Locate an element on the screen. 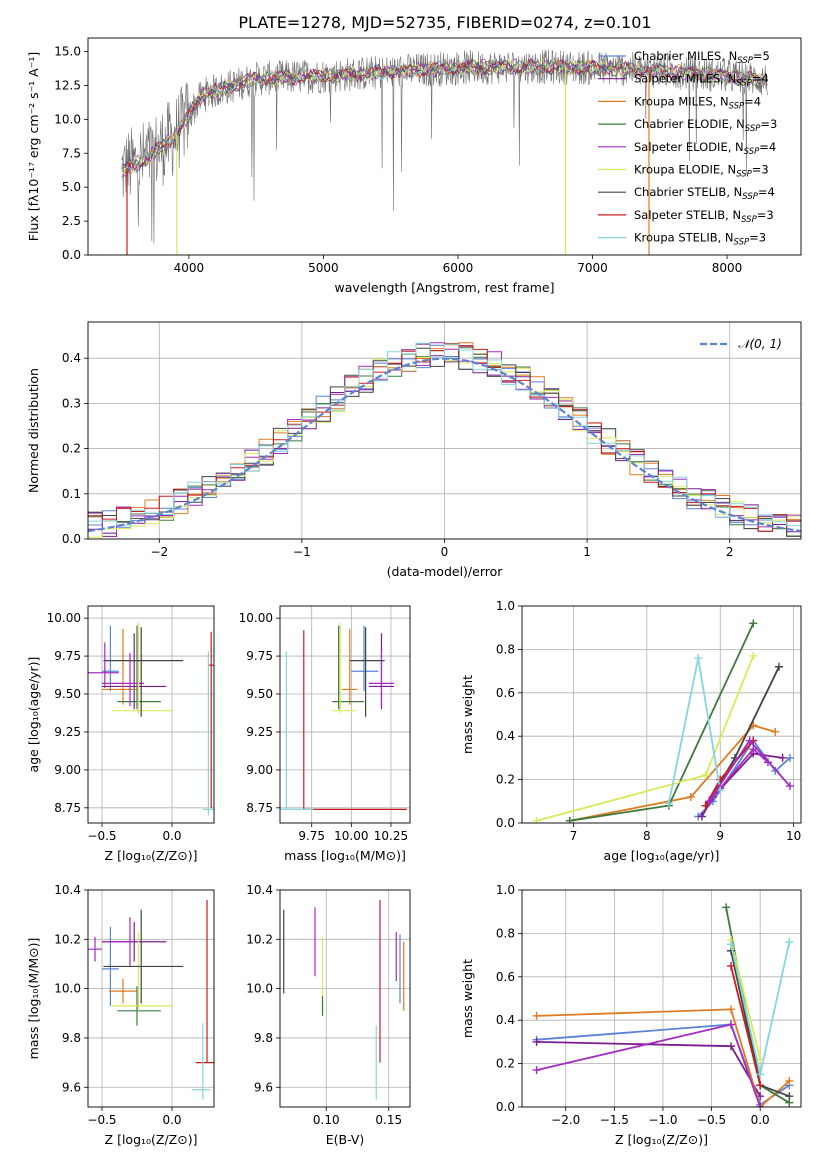 This screenshot has width=819, height=1170. legend-label: Kroupa STELIB, NSSP=3 is located at coordinates (700, 239).